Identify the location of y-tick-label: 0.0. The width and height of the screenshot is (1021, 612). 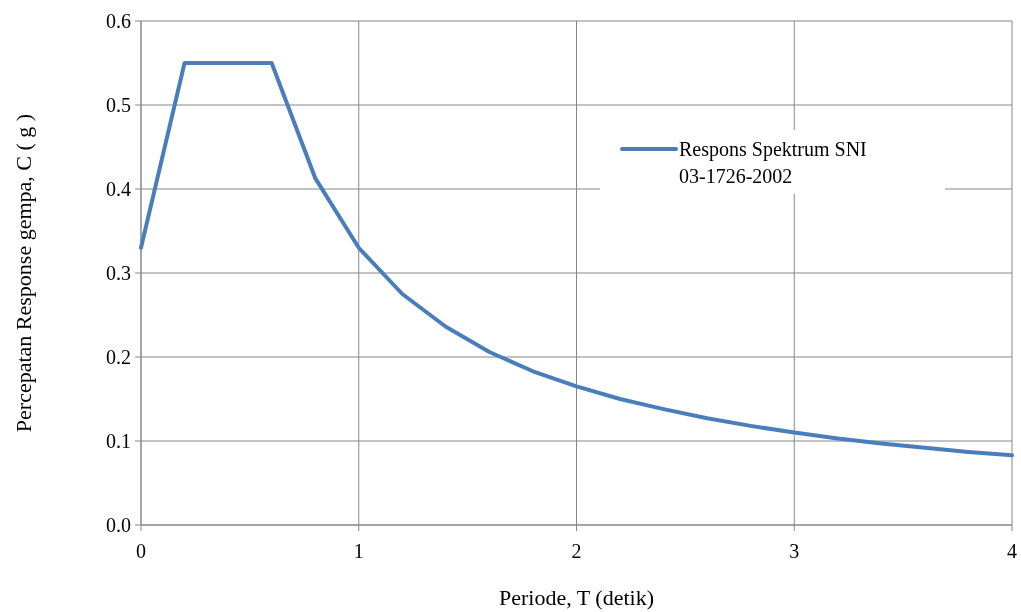
(118, 525).